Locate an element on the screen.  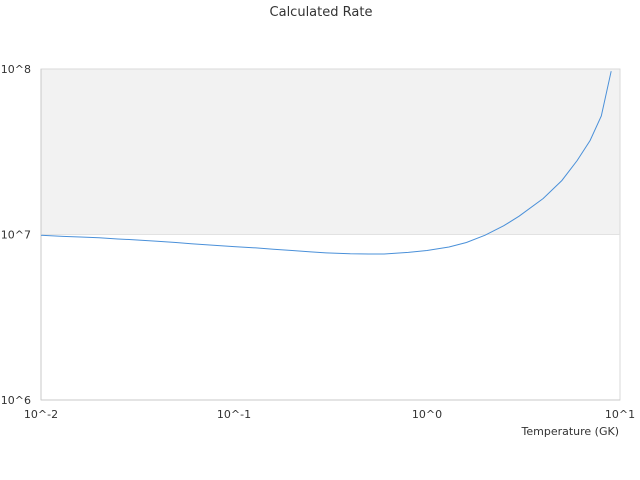
x-axis-label: Temperature (GK) is located at coordinates (570, 431).